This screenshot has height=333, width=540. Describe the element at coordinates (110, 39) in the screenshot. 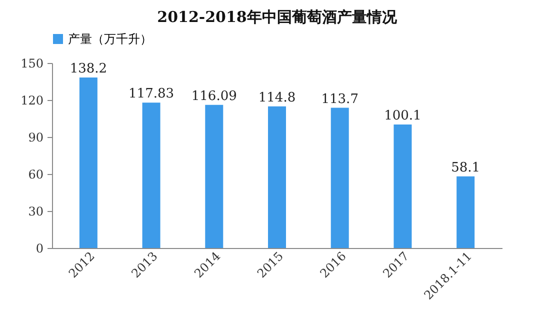

I see `legend-label: 产量（万千升）` at that location.